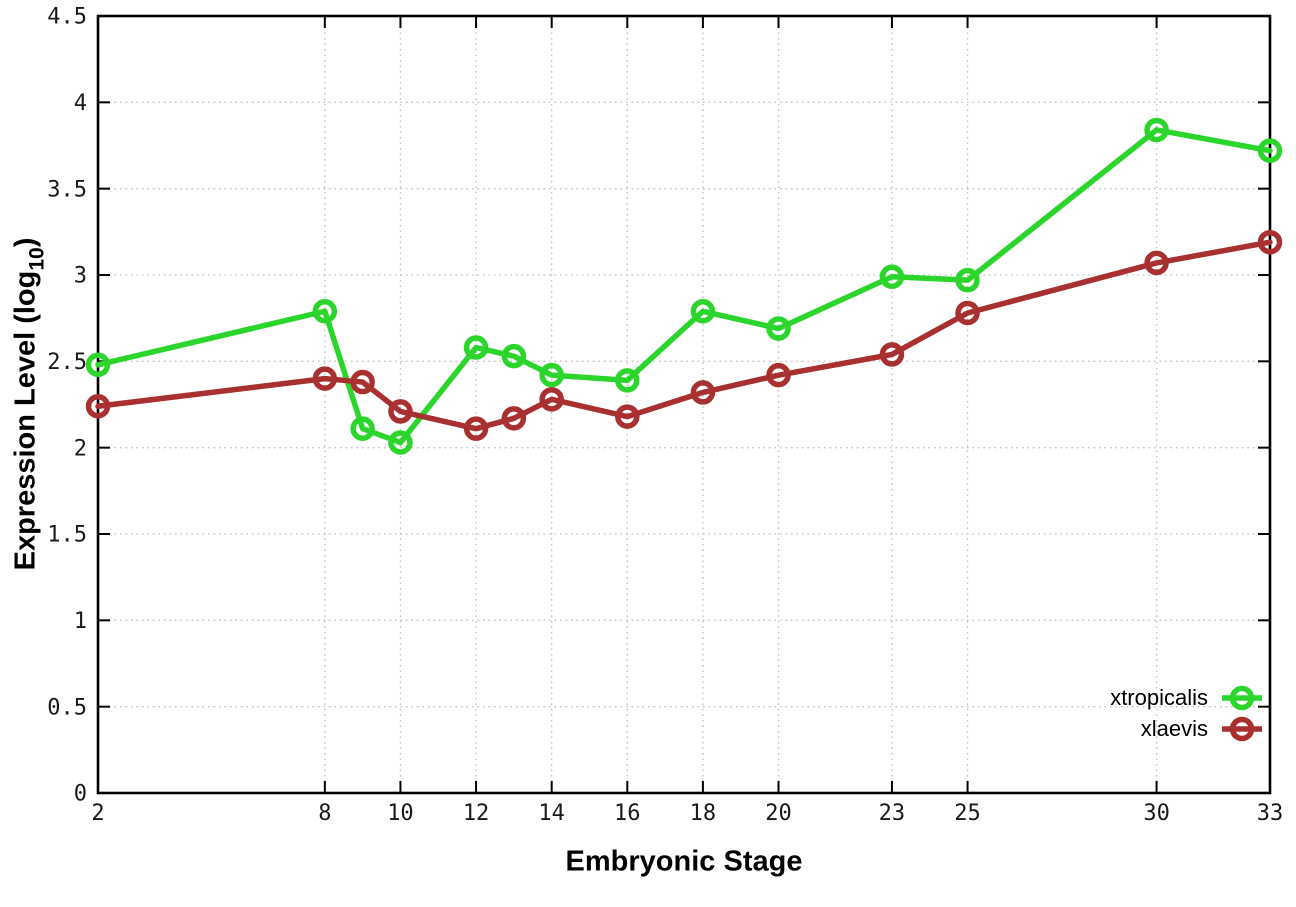 The width and height of the screenshot is (1296, 907). Describe the element at coordinates (97, 813) in the screenshot. I see `x-tick-label: 2` at that location.